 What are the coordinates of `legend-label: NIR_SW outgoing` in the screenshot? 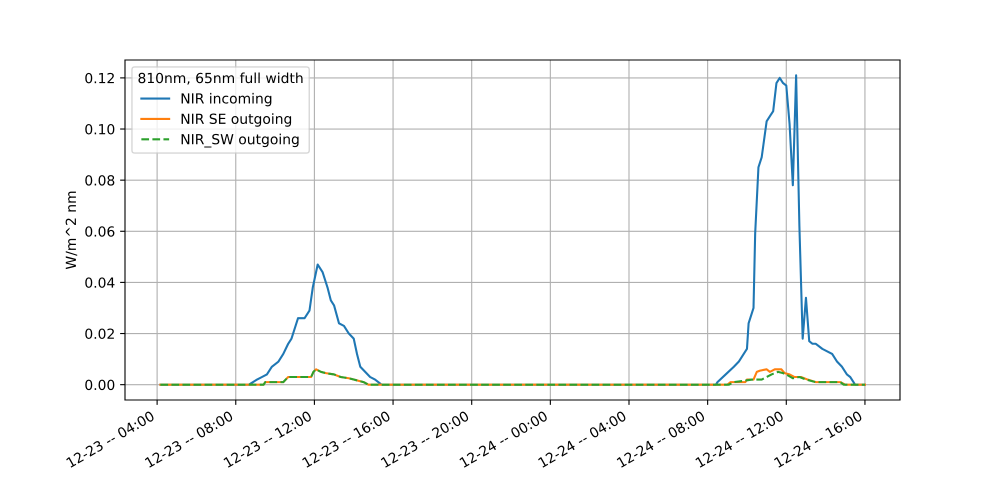 It's located at (240, 141).